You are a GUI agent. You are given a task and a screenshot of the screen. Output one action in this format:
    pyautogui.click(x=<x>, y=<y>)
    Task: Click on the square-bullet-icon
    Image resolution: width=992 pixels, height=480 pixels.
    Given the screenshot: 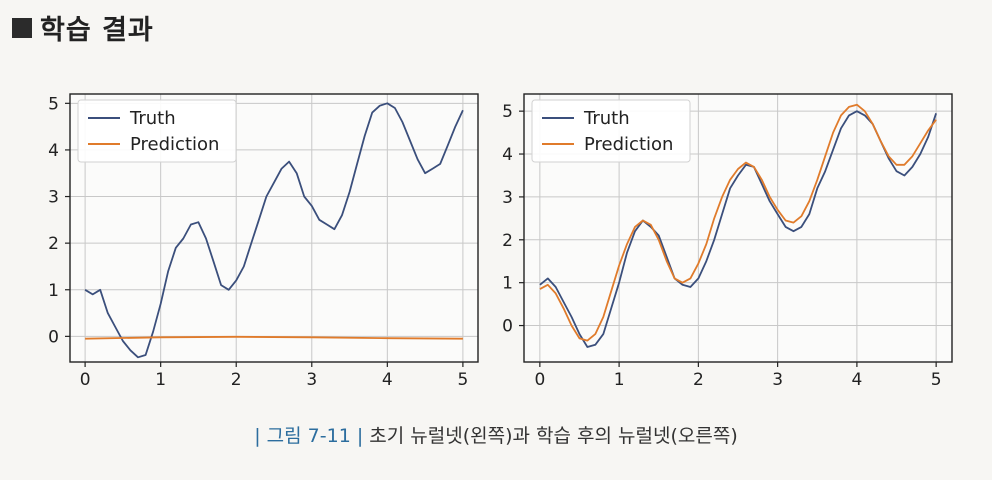 What is the action you would take?
    pyautogui.click(x=22, y=27)
    